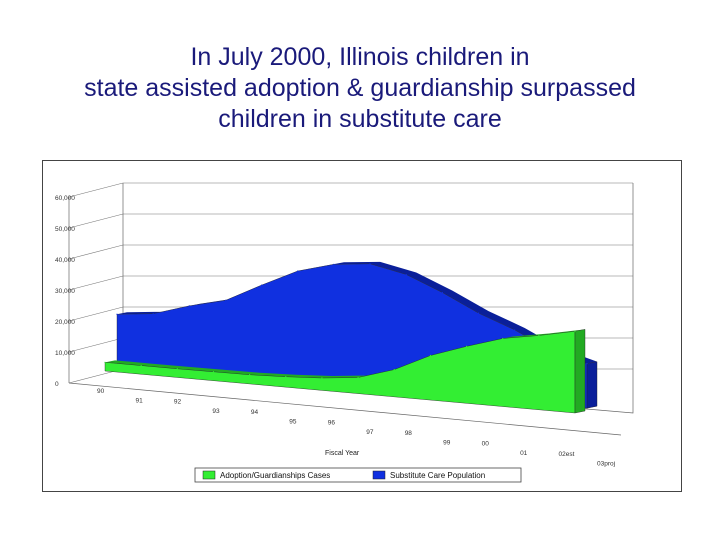 Image resolution: width=720 pixels, height=540 pixels. What do you see at coordinates (606, 463) in the screenshot?
I see `x-tick-label: 03proj` at bounding box center [606, 463].